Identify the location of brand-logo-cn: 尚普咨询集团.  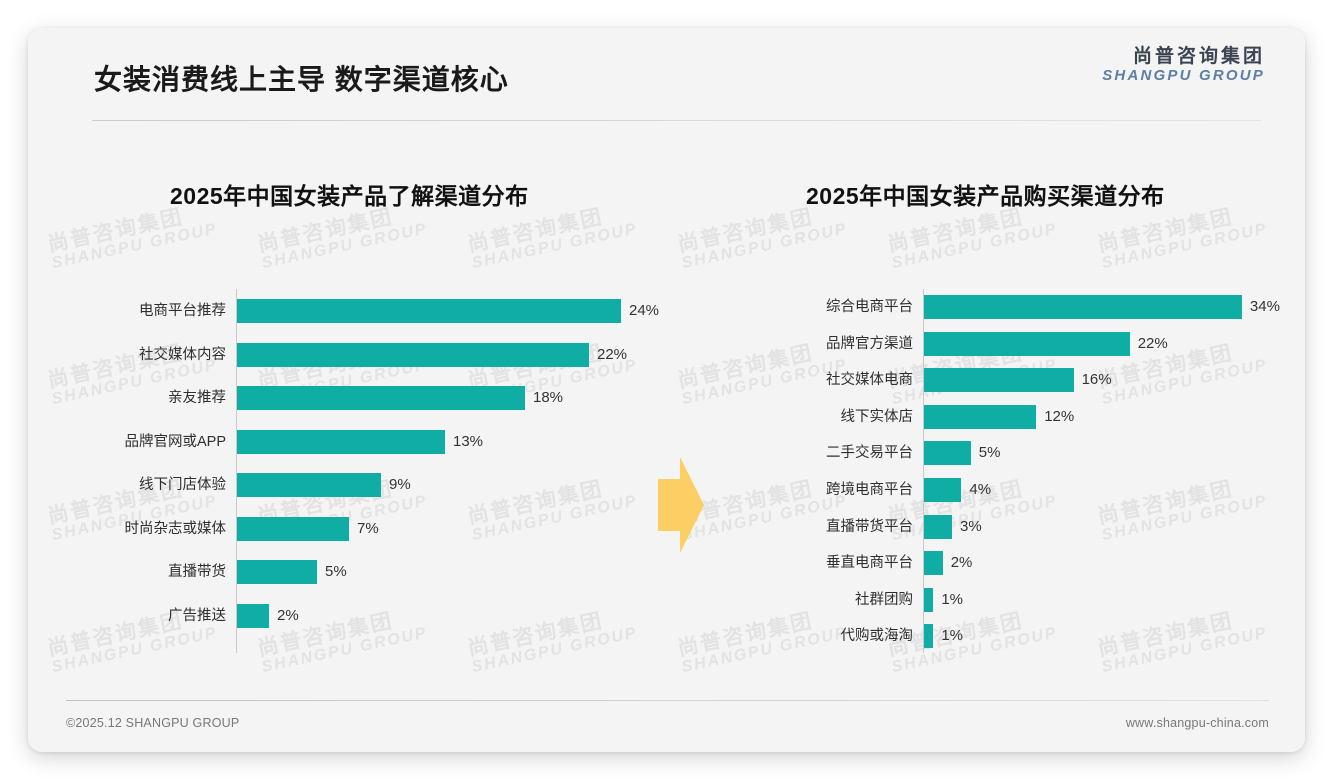
(1198, 56).